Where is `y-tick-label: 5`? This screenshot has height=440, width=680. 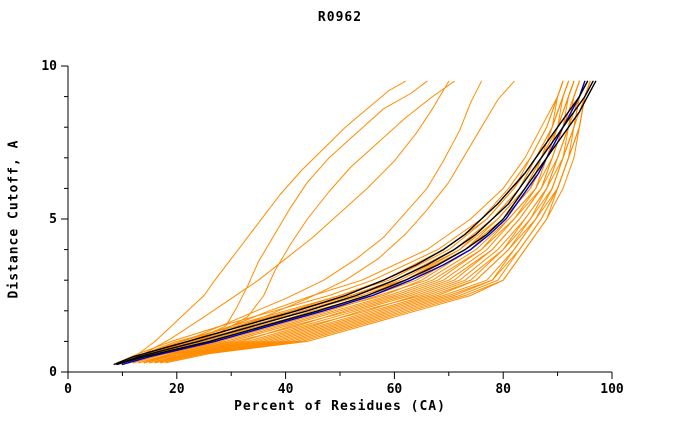 y-tick-label: 5 is located at coordinates (53, 219).